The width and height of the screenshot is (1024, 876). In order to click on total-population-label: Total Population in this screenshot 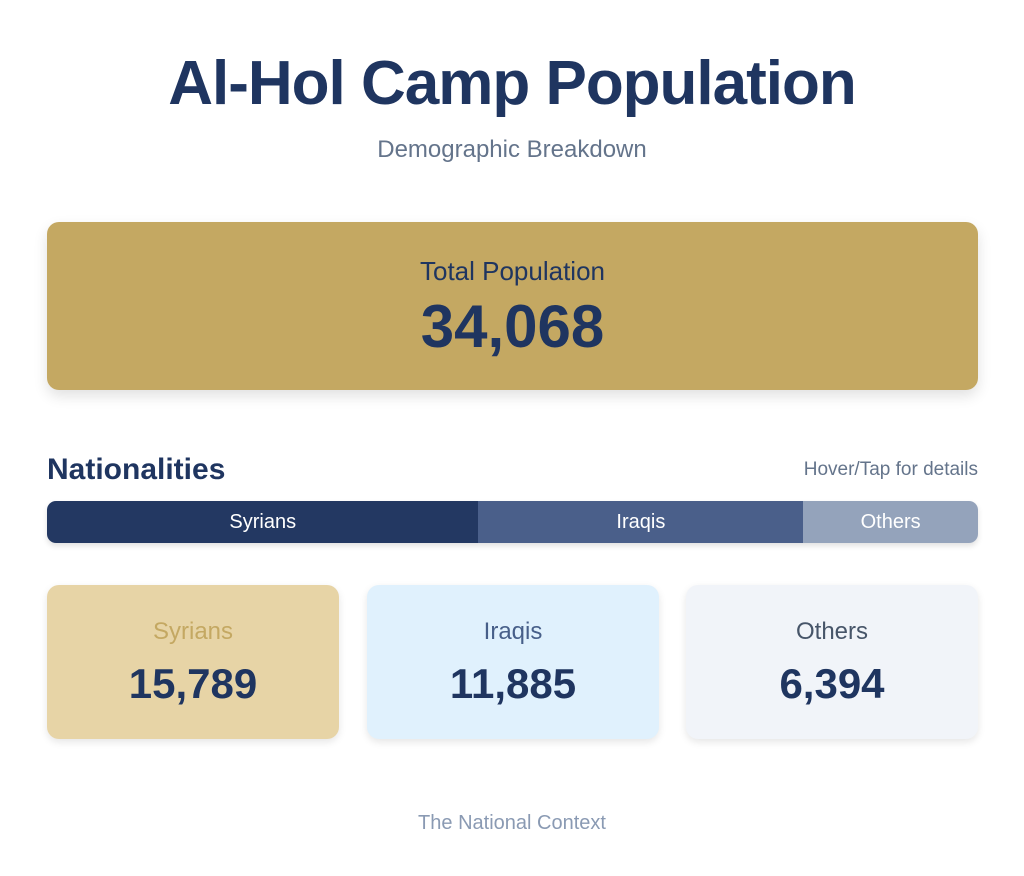, I will do `click(512, 271)`.